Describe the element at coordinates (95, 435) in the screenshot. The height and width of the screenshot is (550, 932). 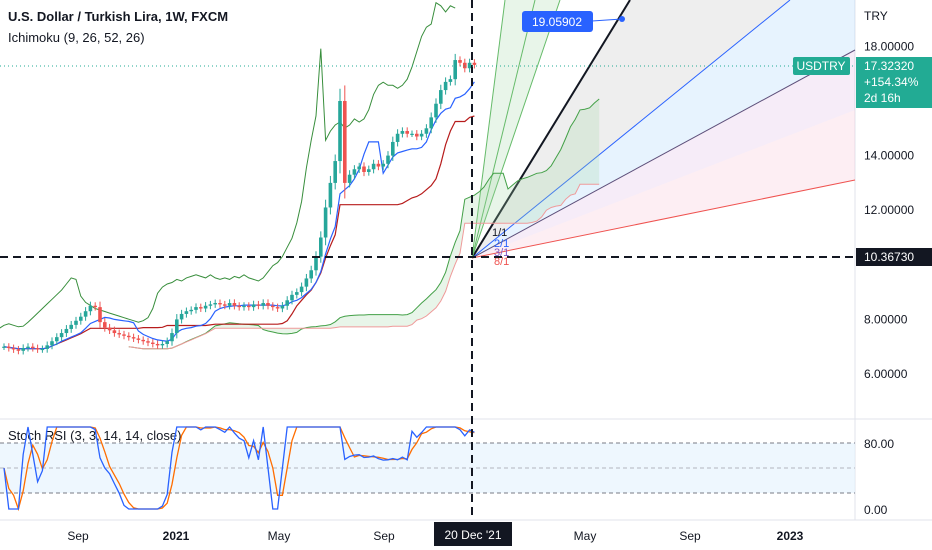
I see `stoch-rsi-legend: Stoch RSI (3, 3, 14, 14, close)` at that location.